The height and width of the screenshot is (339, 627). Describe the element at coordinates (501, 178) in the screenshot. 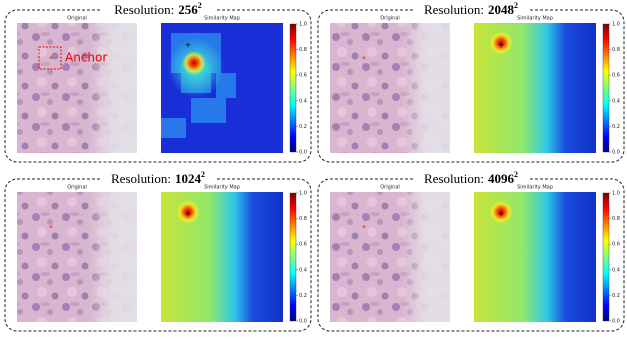

I see `title-base: 4096` at that location.